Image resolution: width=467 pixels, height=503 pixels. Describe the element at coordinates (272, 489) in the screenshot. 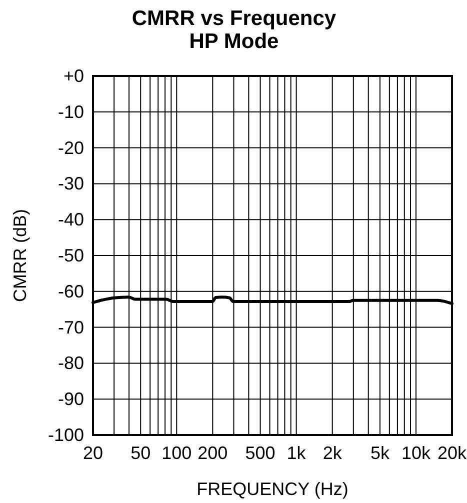

I see `x-axis-title: FREQUENCY (Hz)` at that location.